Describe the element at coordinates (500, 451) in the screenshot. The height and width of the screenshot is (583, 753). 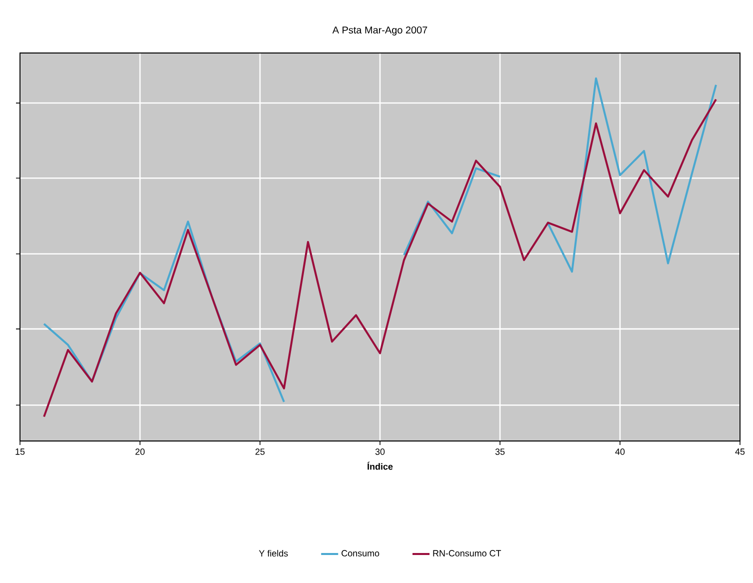
I see `x-tick-label: 35` at that location.